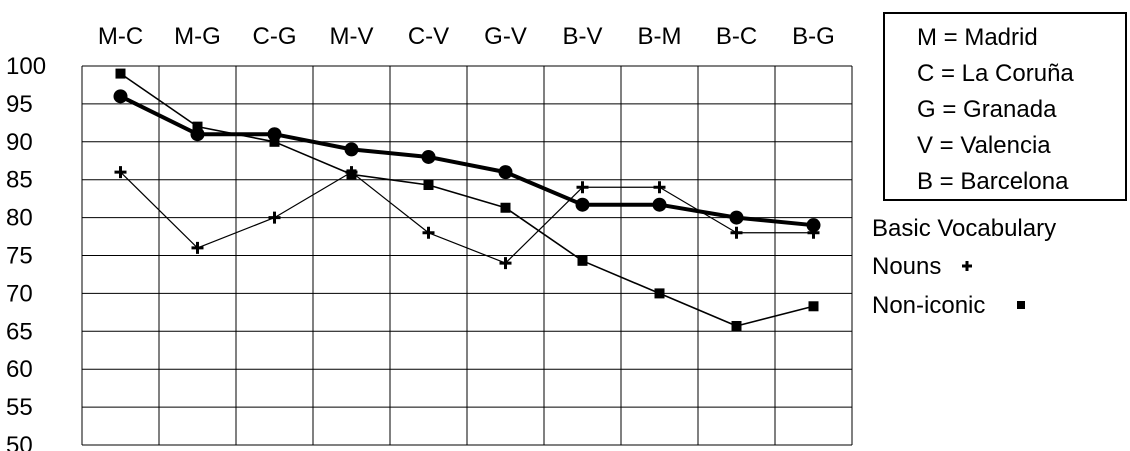 This screenshot has width=1130, height=451. What do you see at coordinates (120, 73) in the screenshot?
I see `point-square-M-C` at bounding box center [120, 73].